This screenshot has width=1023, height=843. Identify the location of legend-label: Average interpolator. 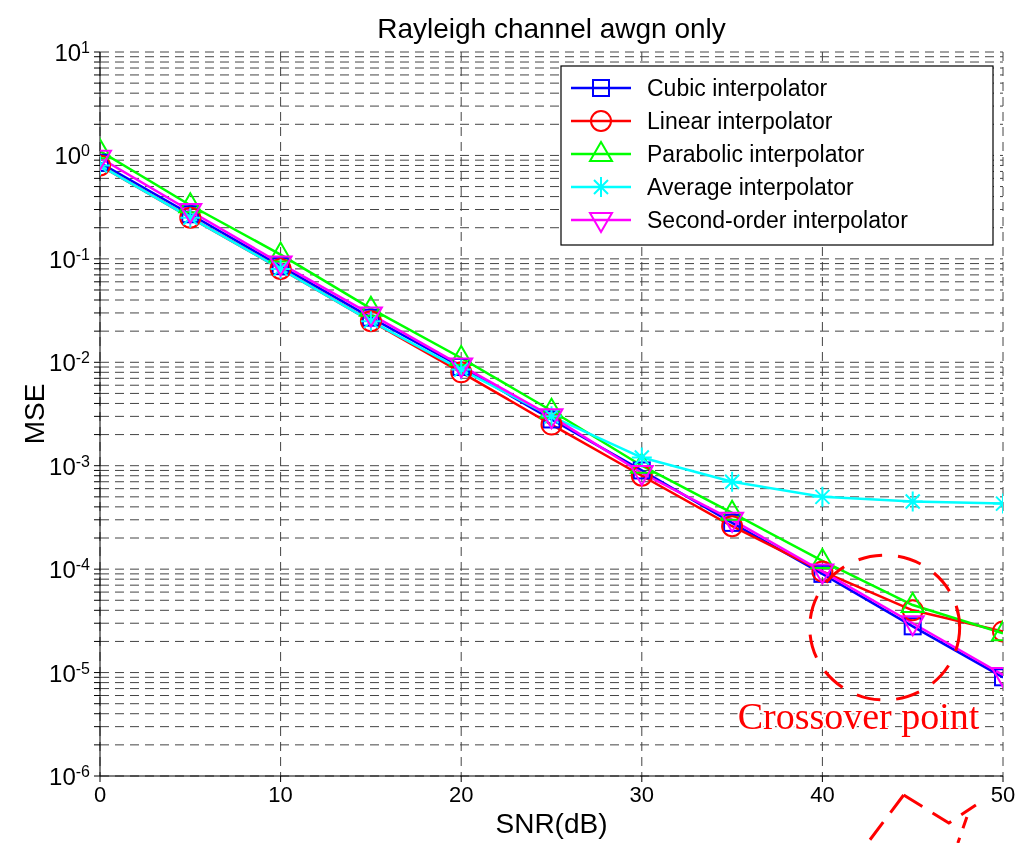
(751, 187).